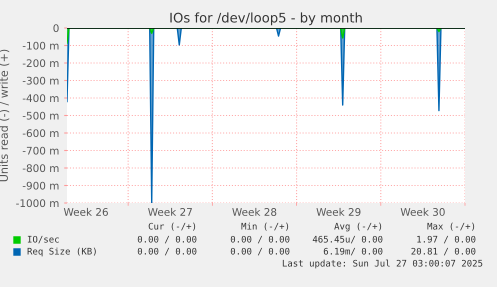  Describe the element at coordinates (86, 212) in the screenshot. I see `x-tick-label: Week 26` at that location.